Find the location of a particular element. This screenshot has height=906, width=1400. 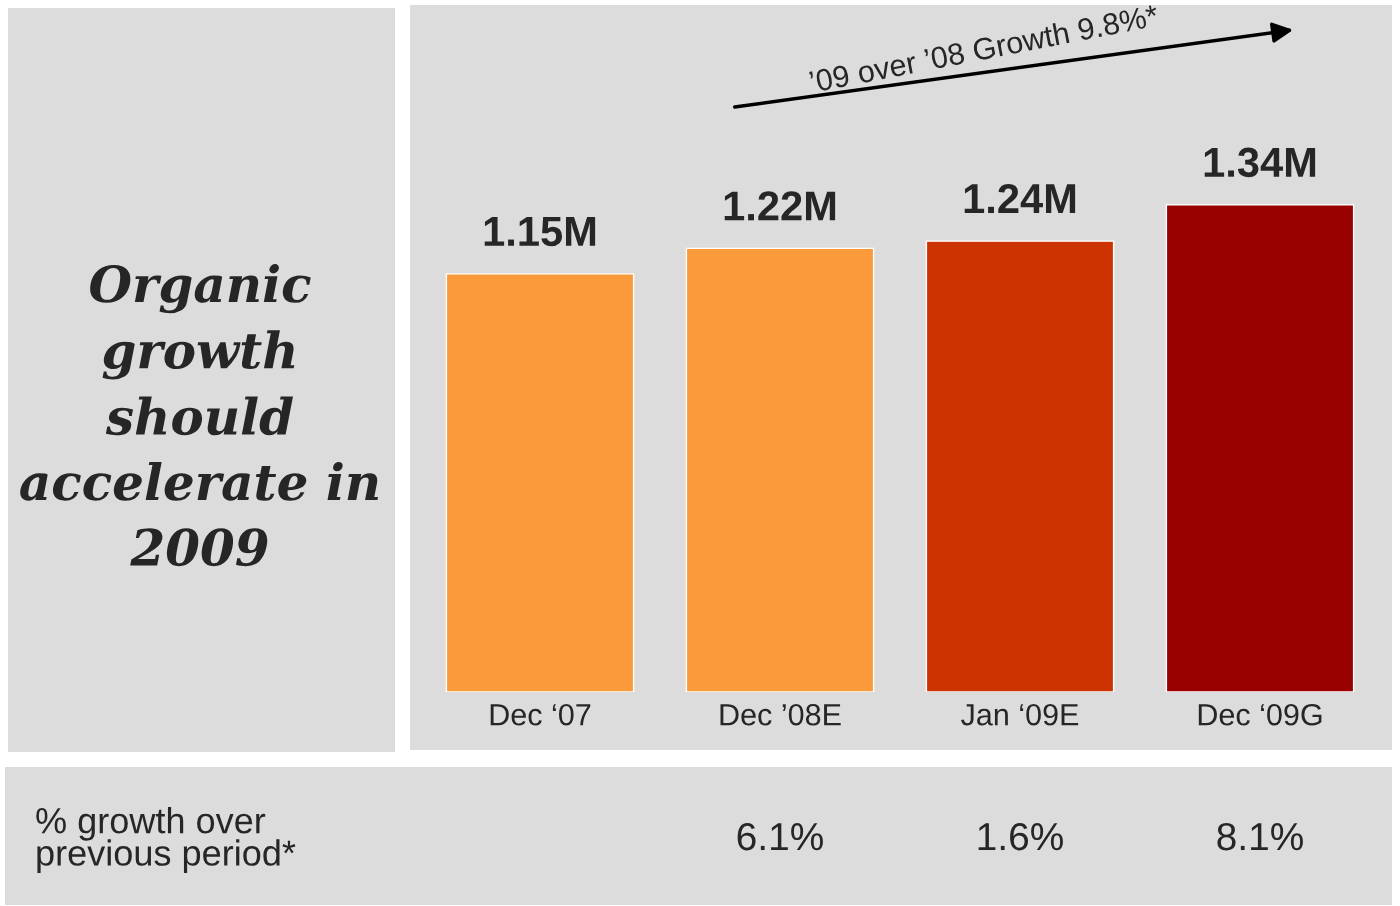

data-label: 1.22M is located at coordinates (780, 206).